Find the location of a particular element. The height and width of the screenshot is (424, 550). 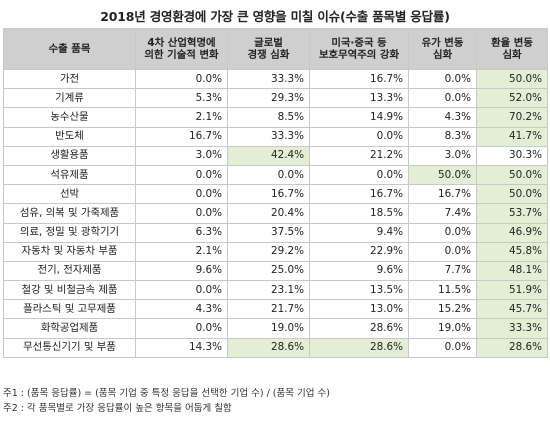

table-cell: 21.7% is located at coordinates (268, 309).